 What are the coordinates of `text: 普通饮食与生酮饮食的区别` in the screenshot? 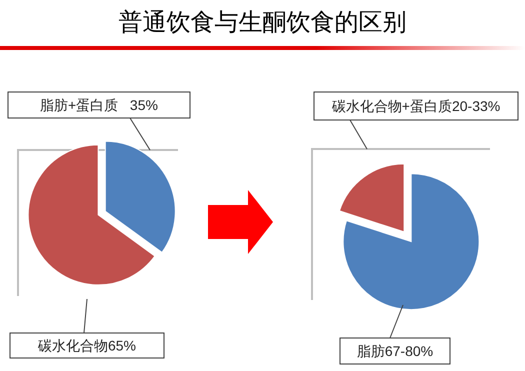 It's located at (262, 22).